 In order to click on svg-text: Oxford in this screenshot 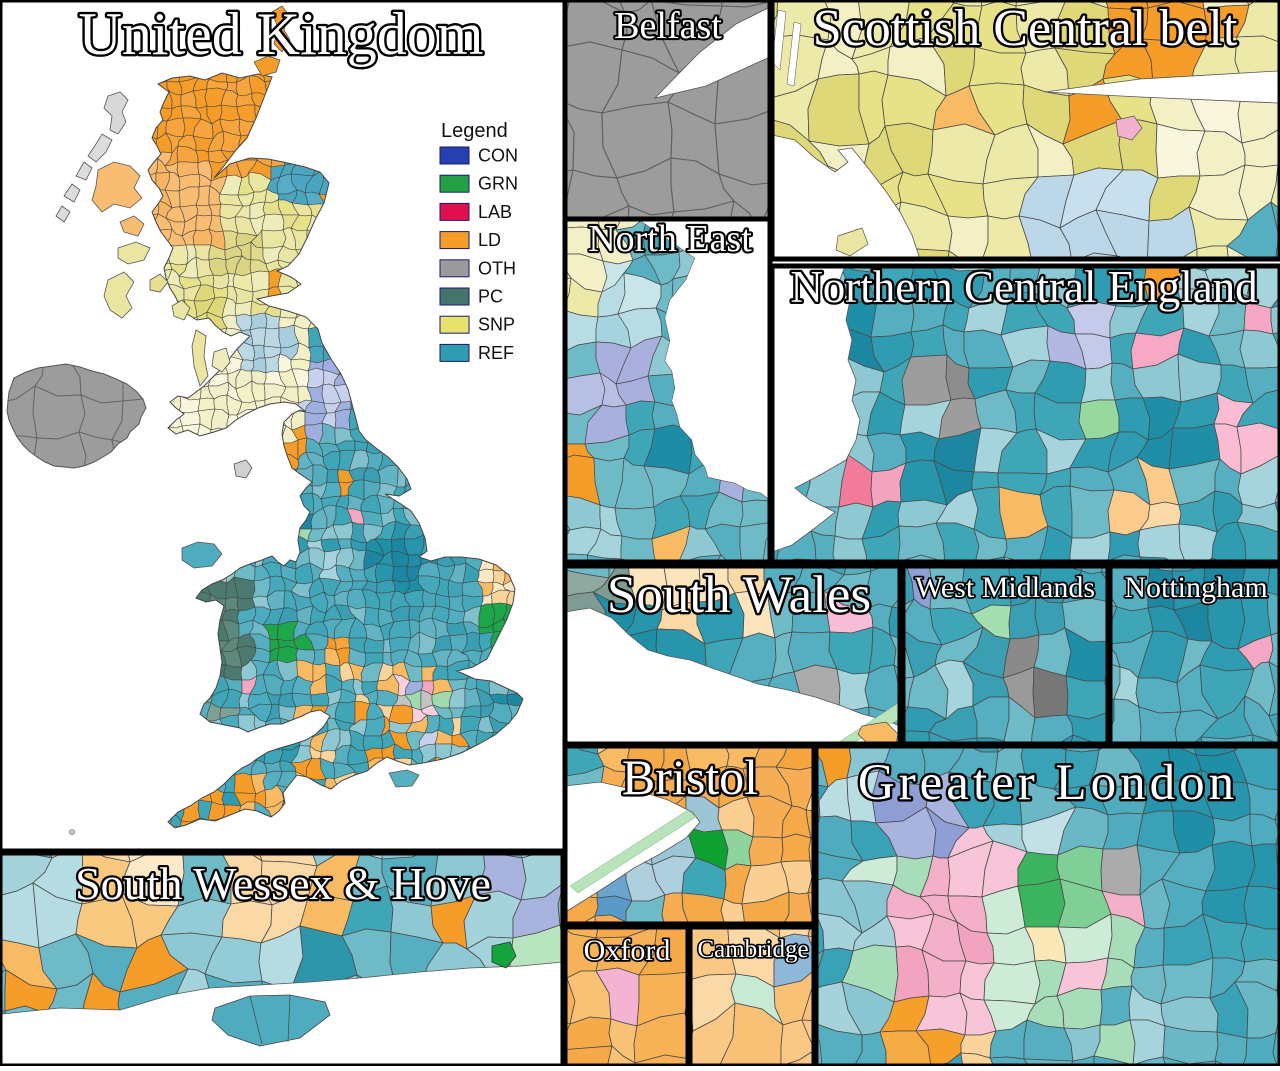, I will do `click(627, 950)`.